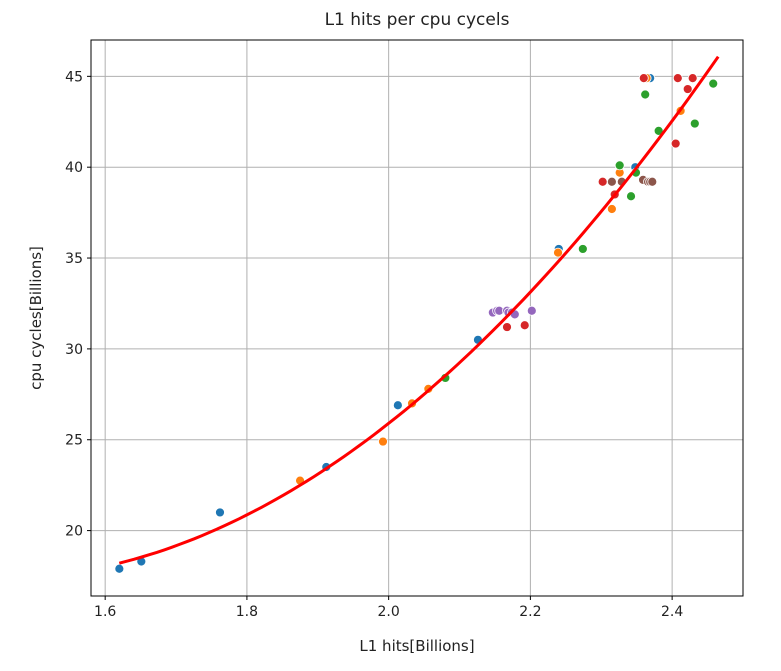 The width and height of the screenshot is (781, 671). I want to click on chart-title: L1 hits per cpu cycels, so click(417, 20).